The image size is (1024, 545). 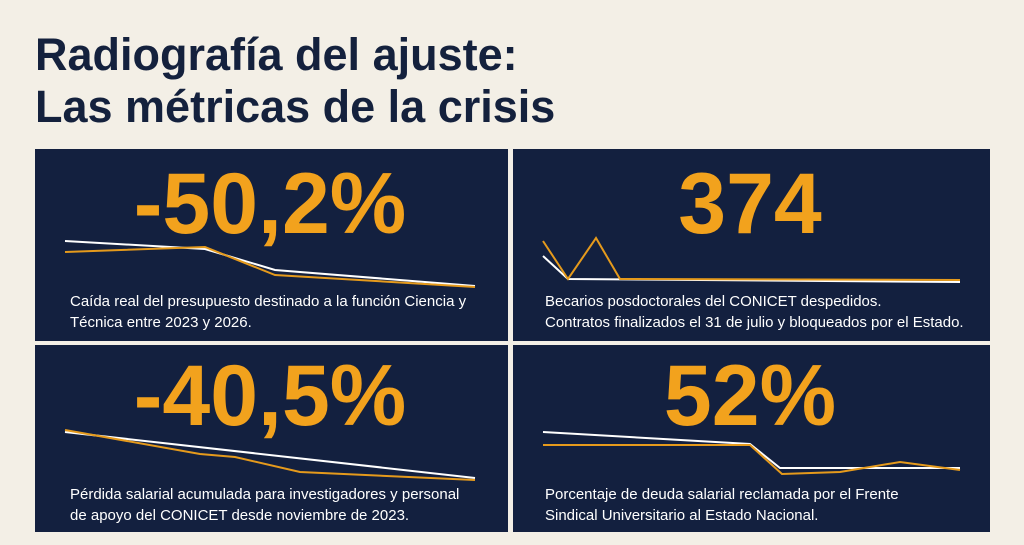 What do you see at coordinates (276, 54) in the screenshot?
I see `title-line: Radiografía del ajuste:` at bounding box center [276, 54].